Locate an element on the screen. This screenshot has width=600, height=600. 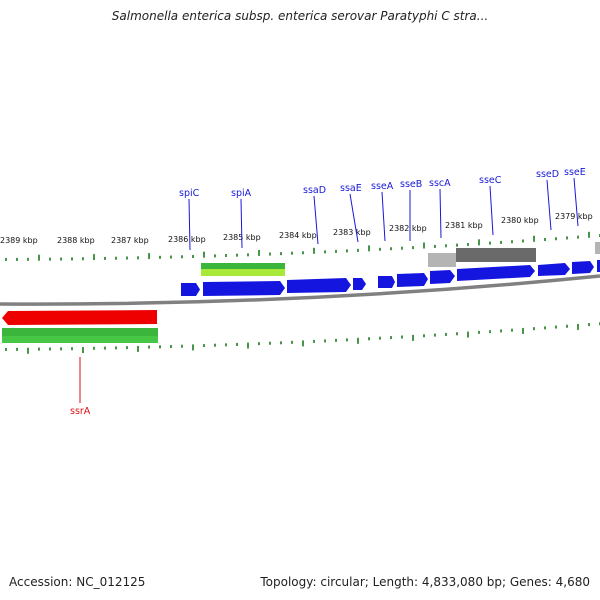
gene-label-ssea: sseA is located at coordinates (382, 186).